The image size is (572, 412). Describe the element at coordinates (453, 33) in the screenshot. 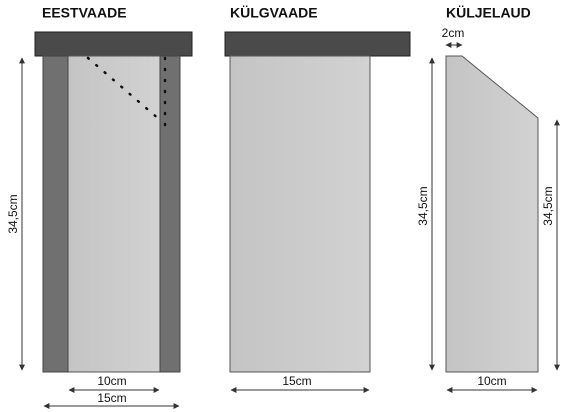

I see `dimension-label: 2cm` at that location.